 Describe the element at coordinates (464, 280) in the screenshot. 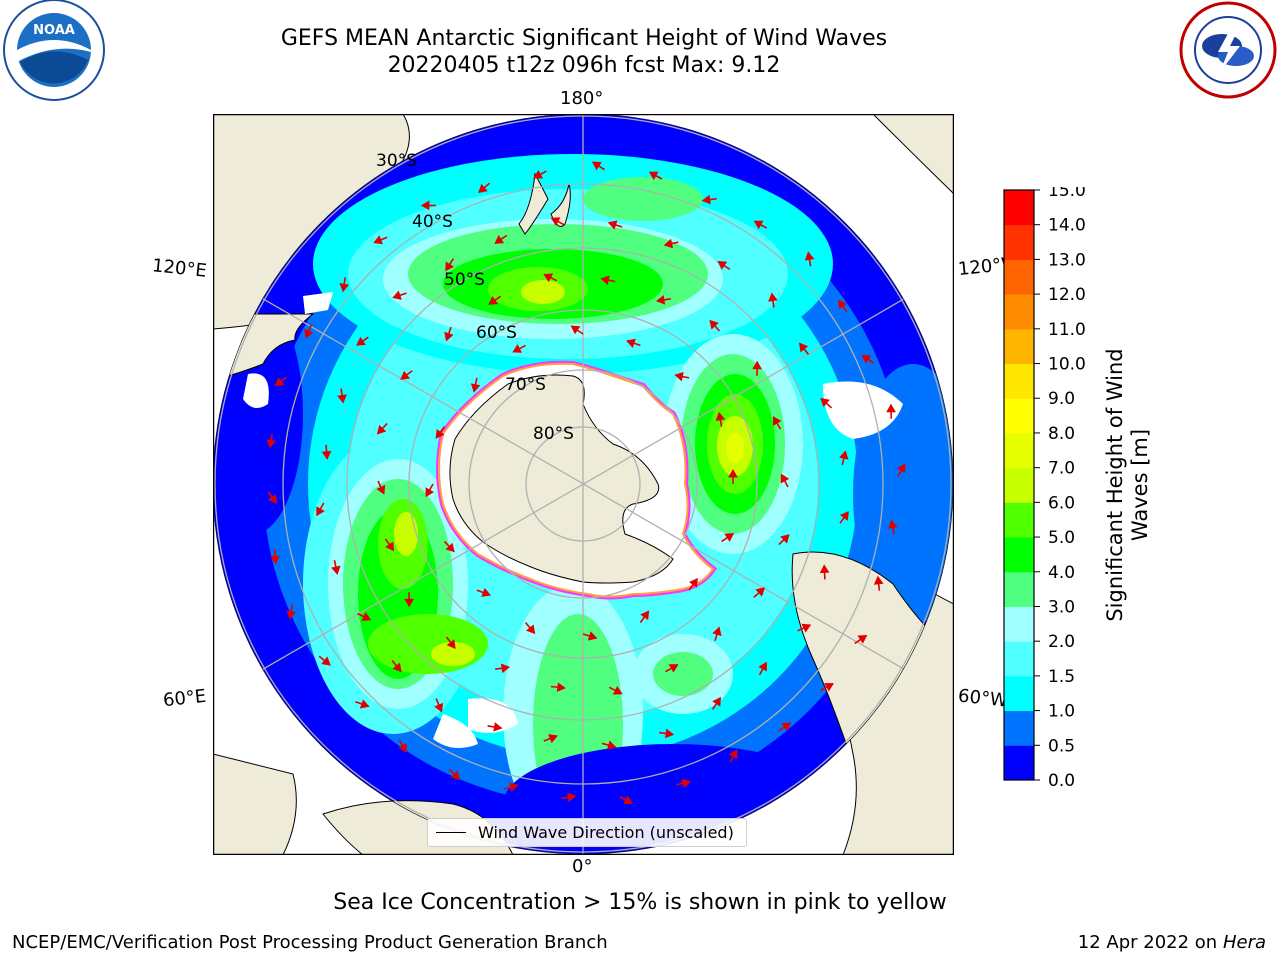

I see `lat-label-50s: 50°S` at that location.